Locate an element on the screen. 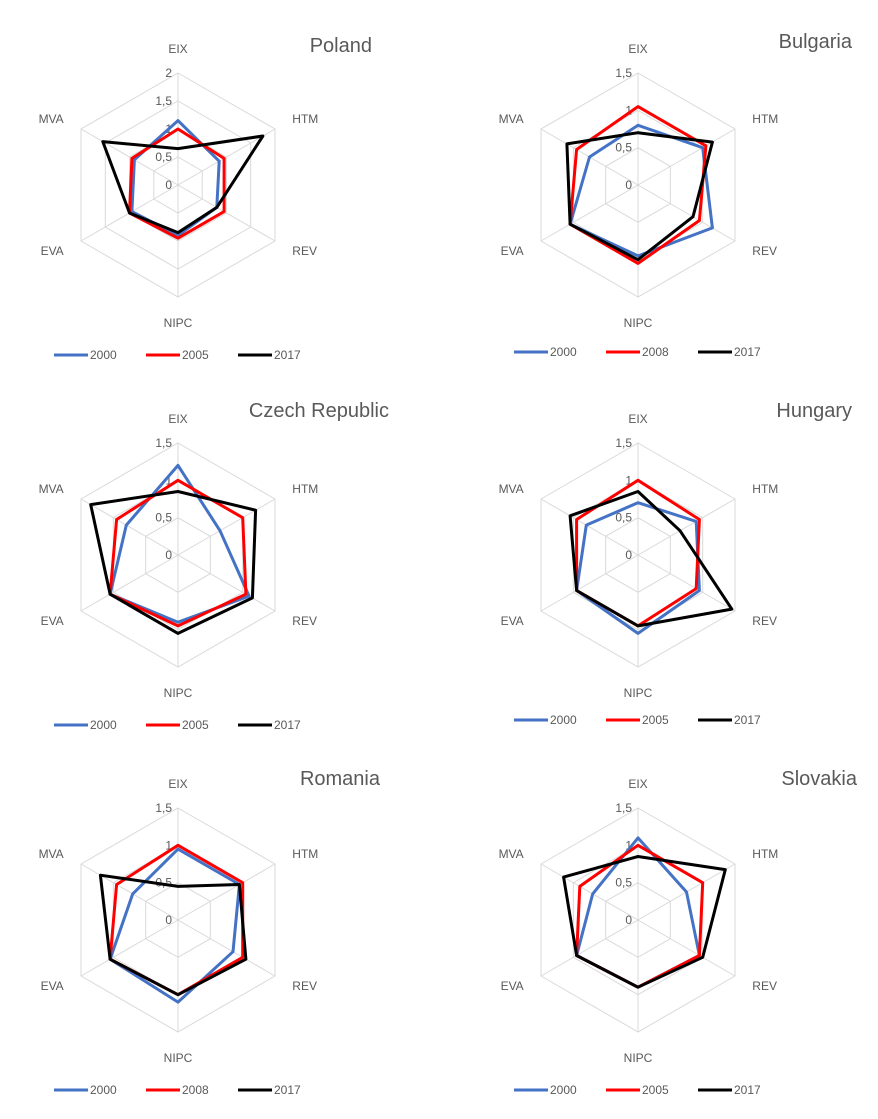 The width and height of the screenshot is (878, 1119). chart-title: Czech Republic is located at coordinates (319, 411).